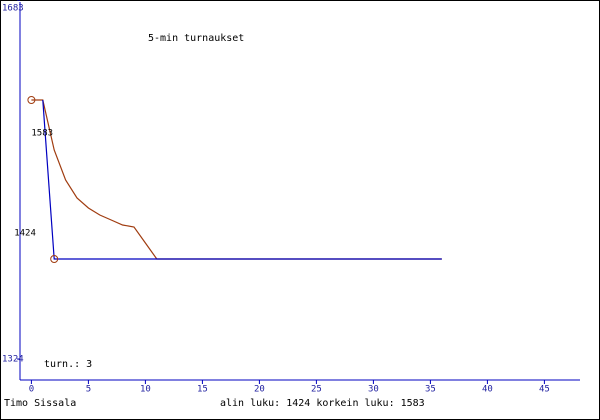 The image size is (600, 420). What do you see at coordinates (487, 390) in the screenshot?
I see `x-tick-label: 40` at bounding box center [487, 390].